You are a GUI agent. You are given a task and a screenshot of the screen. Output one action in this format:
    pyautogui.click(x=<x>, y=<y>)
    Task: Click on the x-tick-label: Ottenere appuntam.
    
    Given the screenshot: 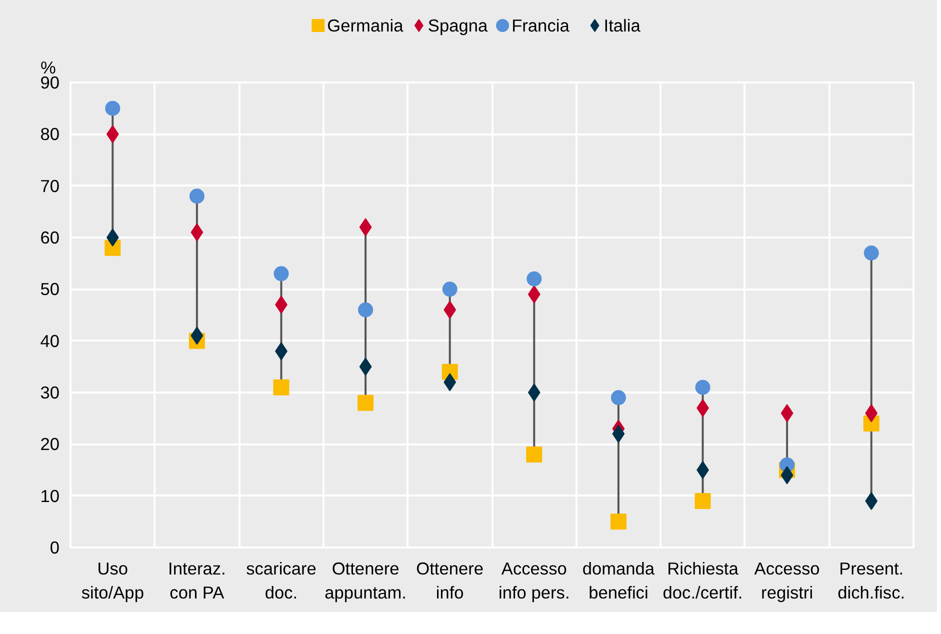 What is the action you would take?
    pyautogui.click(x=365, y=580)
    